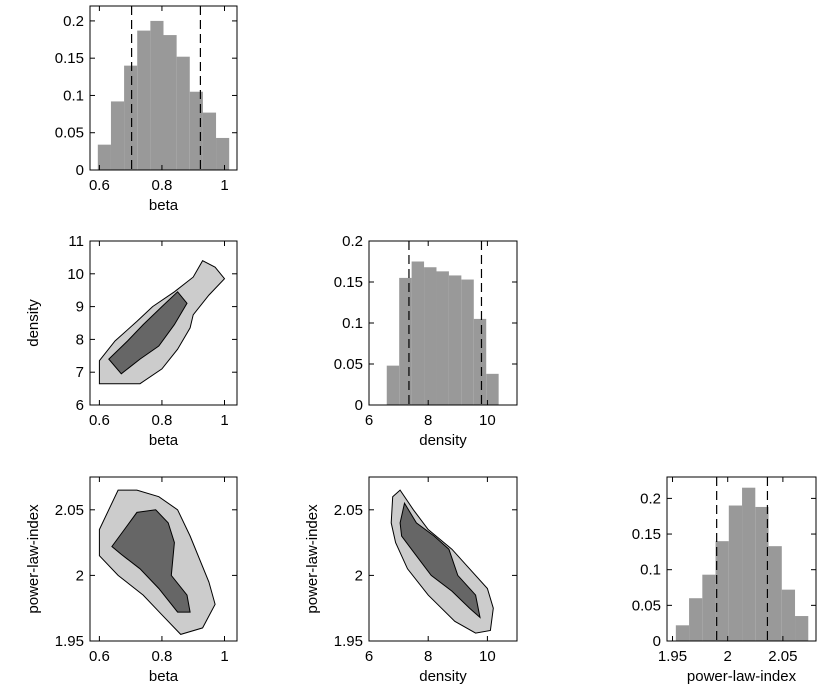 The height and width of the screenshot is (691, 830). What do you see at coordinates (80, 405) in the screenshot?
I see `y-tick-label: 6` at bounding box center [80, 405].